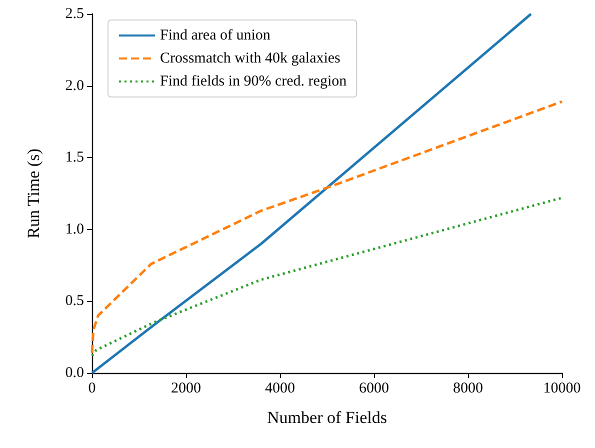 This screenshot has height=448, width=595. Describe the element at coordinates (74, 229) in the screenshot. I see `y-tick-label: 1.0` at that location.